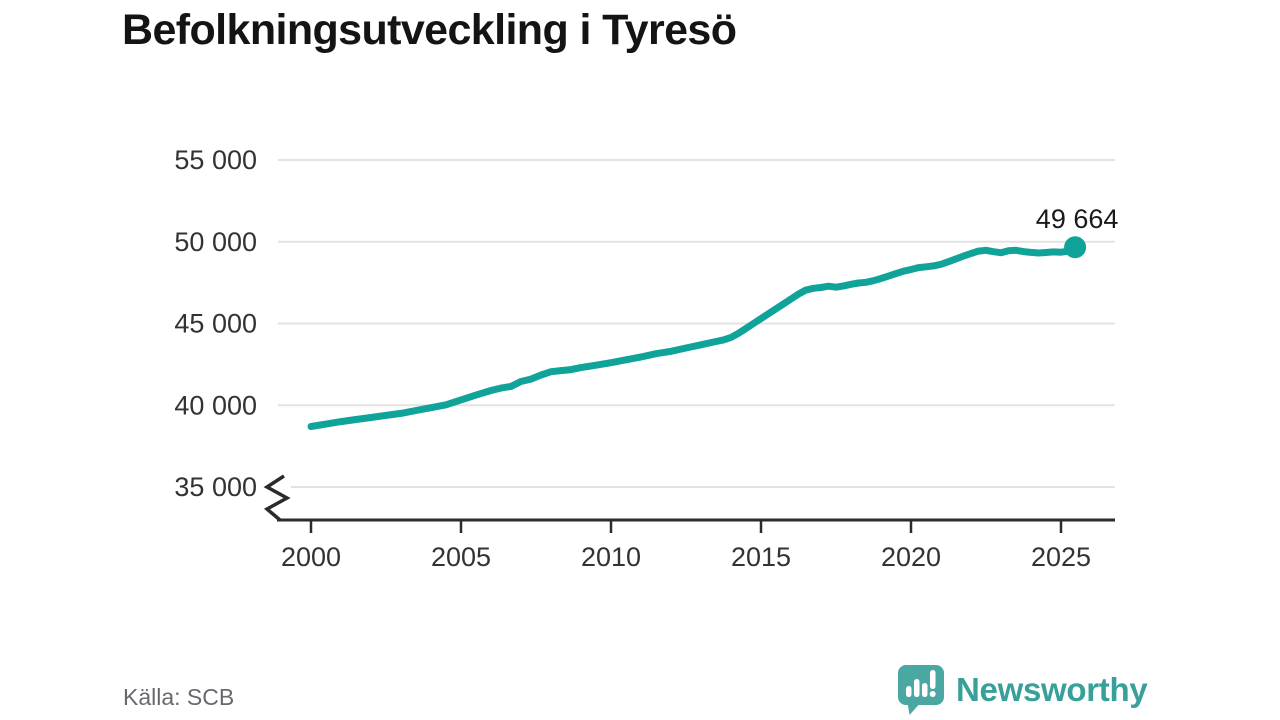 This screenshot has height=720, width=1280. I want to click on newsworthy-logo-icon, so click(921, 690).